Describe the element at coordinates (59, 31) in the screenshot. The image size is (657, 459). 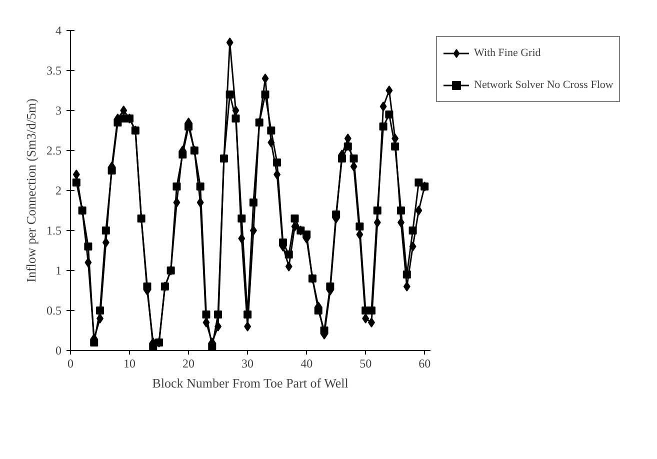
I see `y-tick-label: 4` at that location.